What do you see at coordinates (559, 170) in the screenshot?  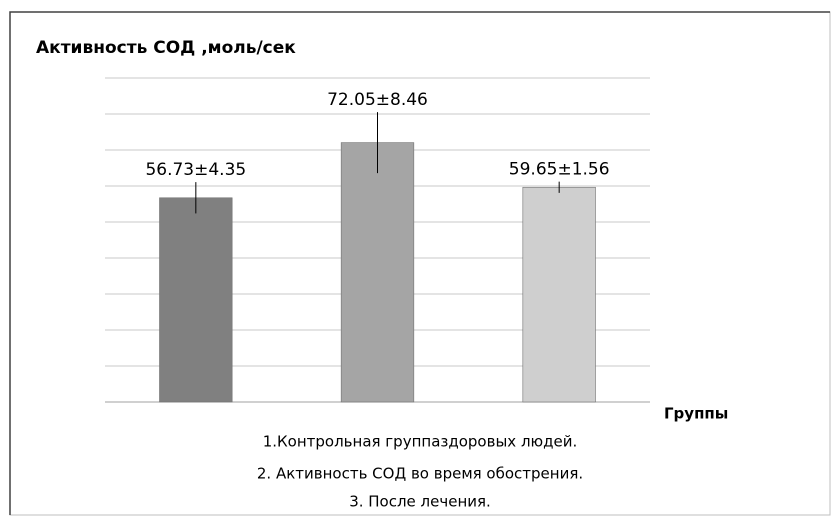 I see `data-label: 59.65±1.56` at bounding box center [559, 170].